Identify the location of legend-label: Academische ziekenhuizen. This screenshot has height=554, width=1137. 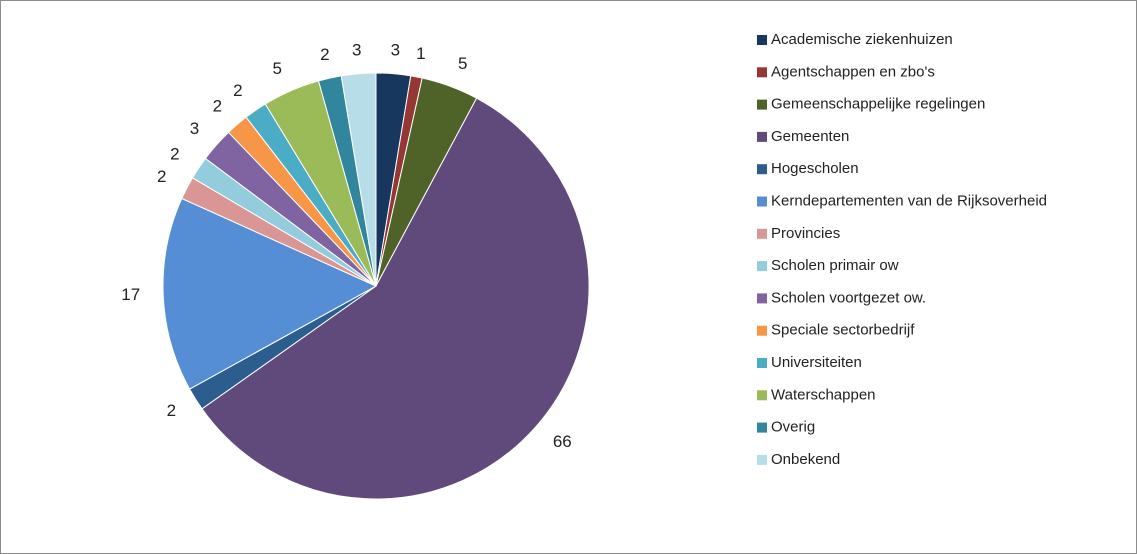
(862, 39).